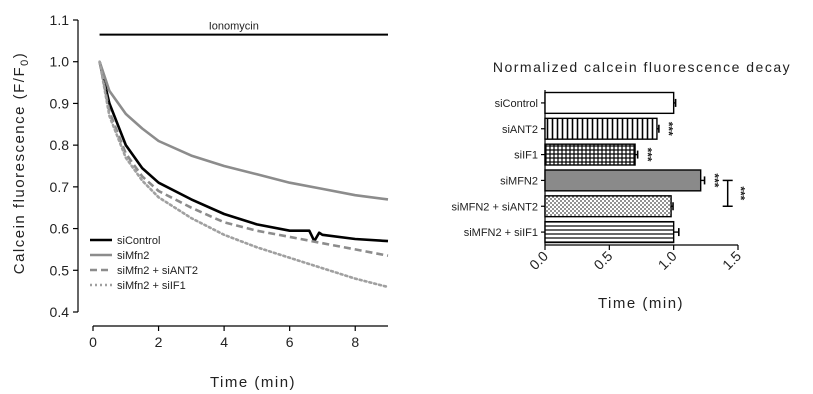 This screenshot has width=813, height=394. Describe the element at coordinates (60, 187) in the screenshot. I see `y-tick-label: 0.7` at that location.